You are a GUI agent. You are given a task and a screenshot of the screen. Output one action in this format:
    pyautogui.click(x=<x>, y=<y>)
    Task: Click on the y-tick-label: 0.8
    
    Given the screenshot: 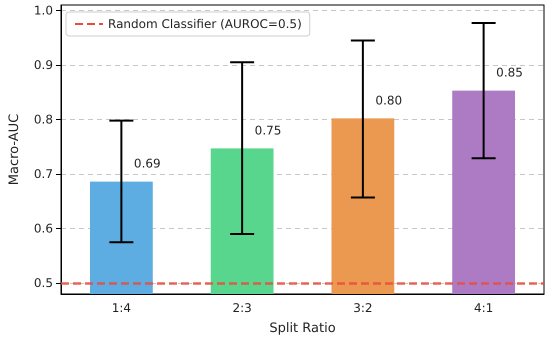 What is the action you would take?
    pyautogui.click(x=43, y=119)
    